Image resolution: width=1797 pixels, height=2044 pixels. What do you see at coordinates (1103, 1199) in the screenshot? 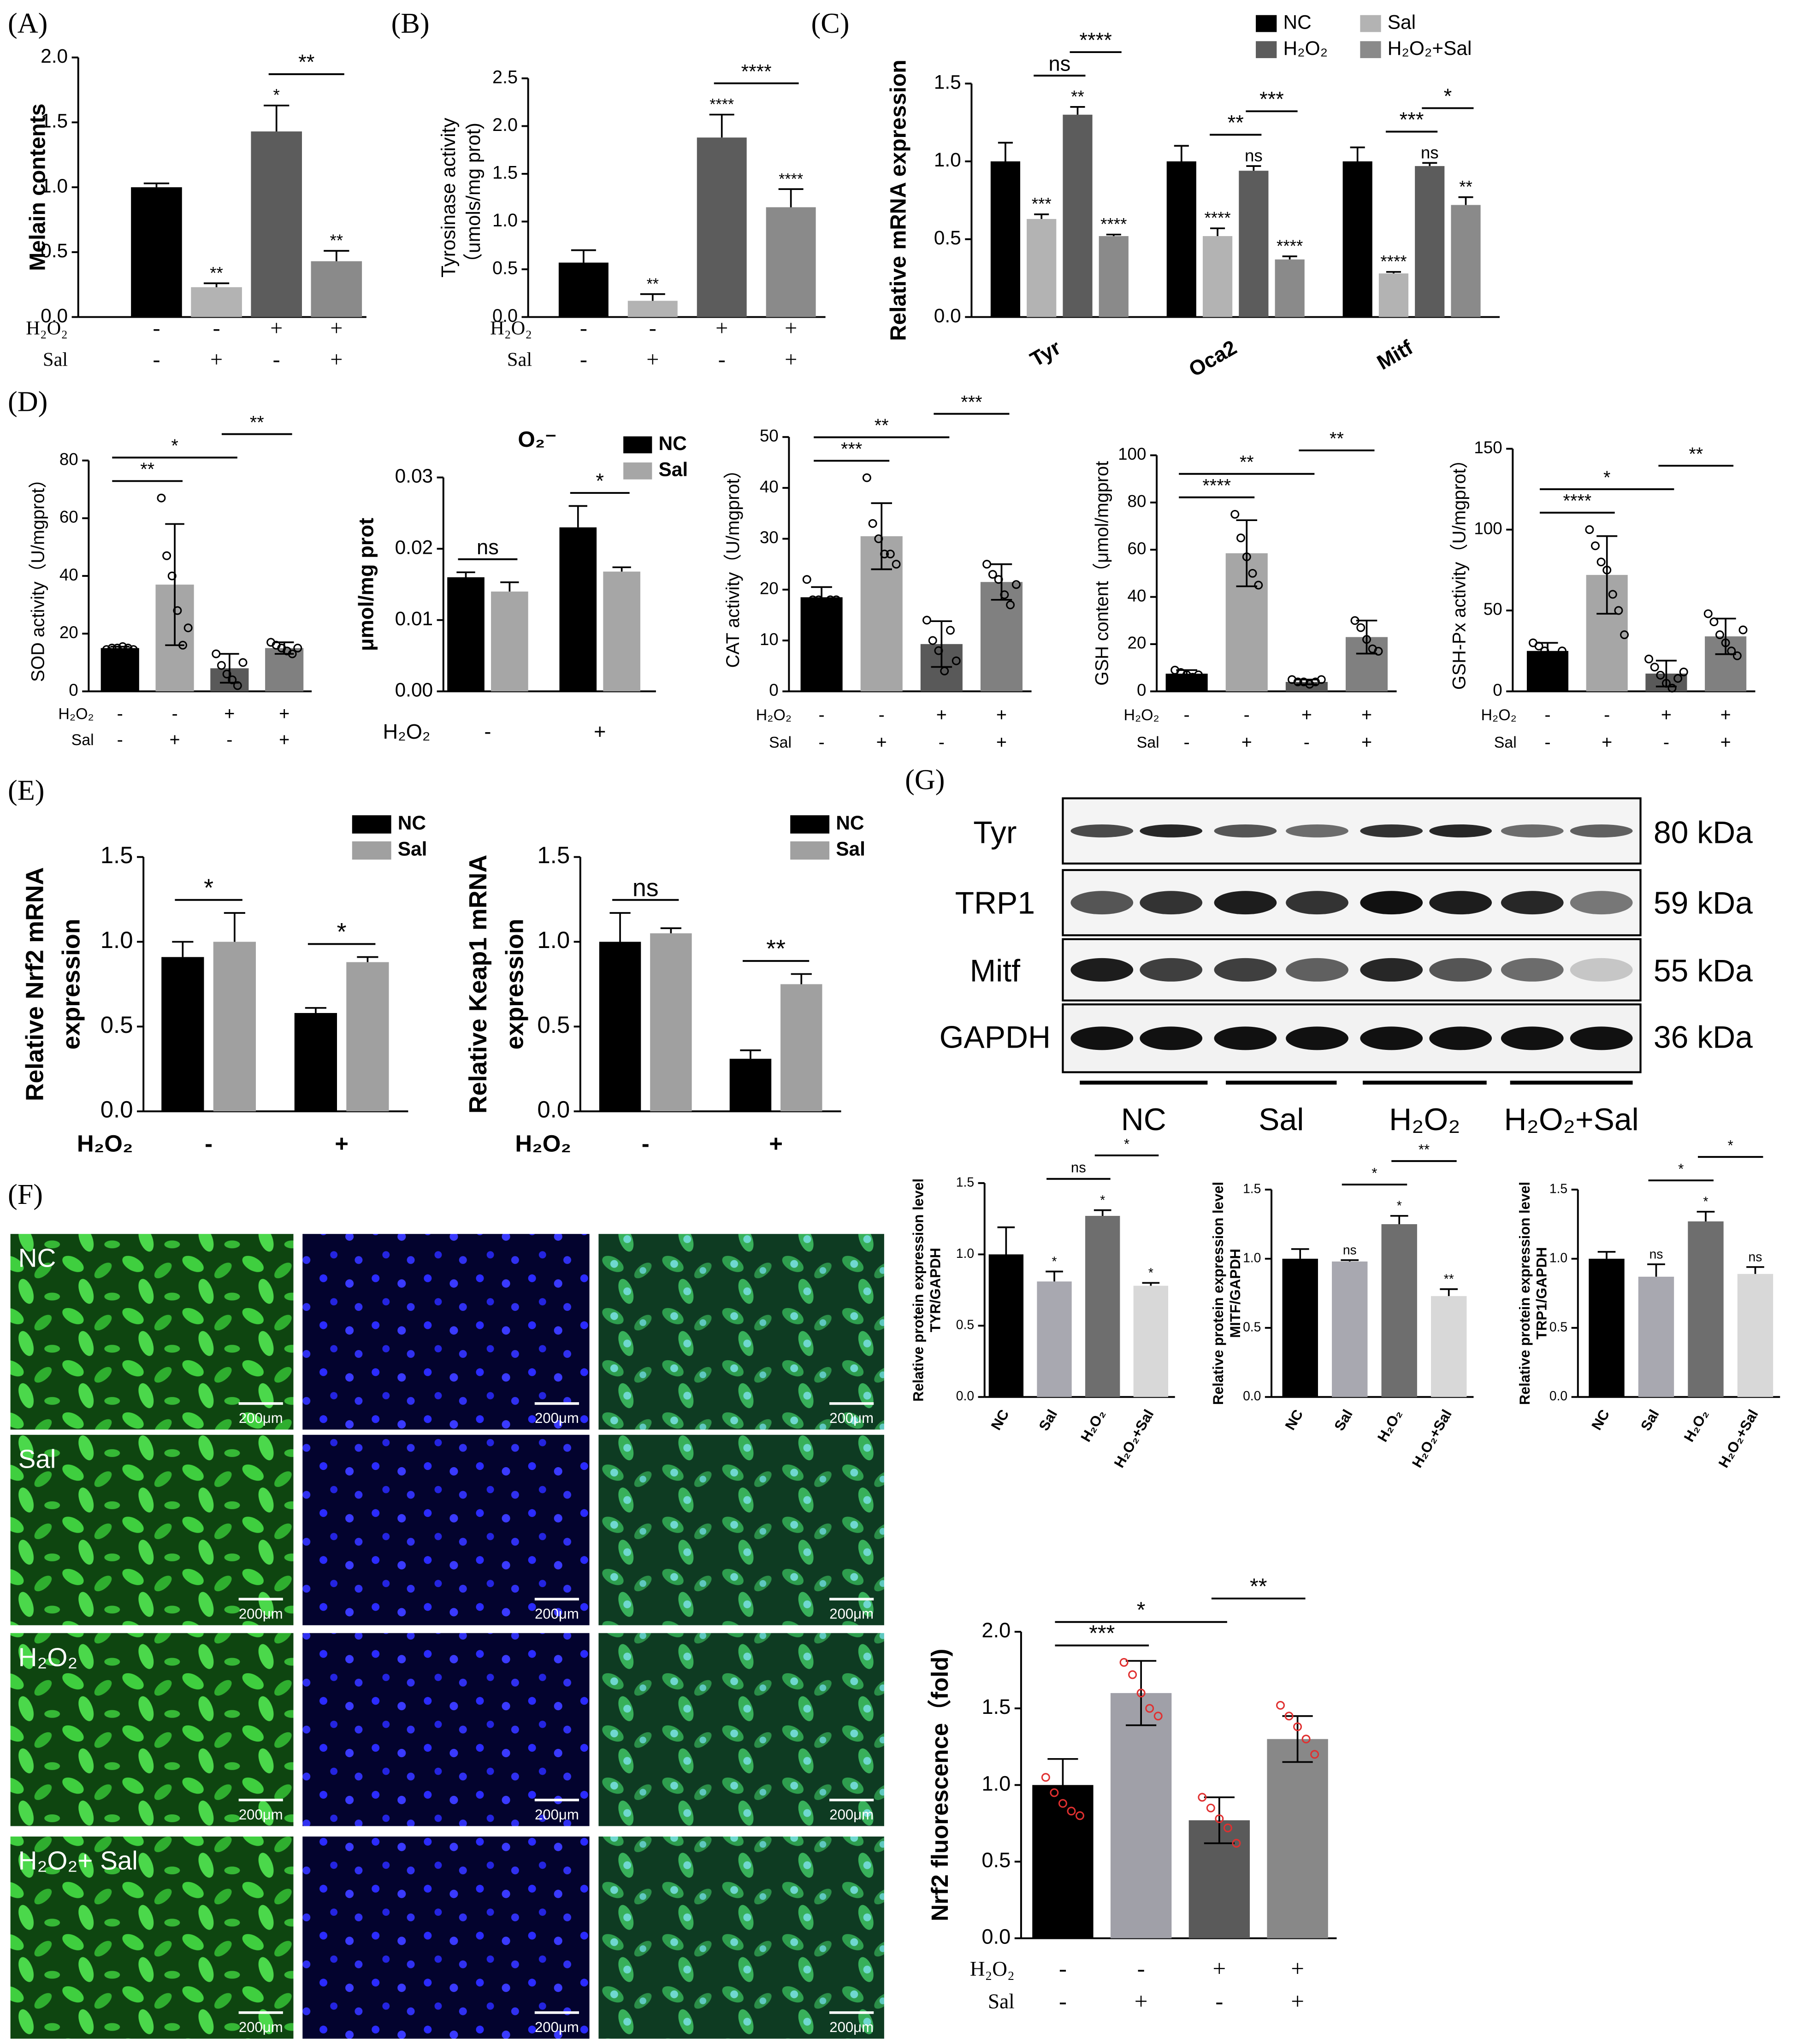
I see `bar-annotation: *` at bounding box center [1103, 1199].